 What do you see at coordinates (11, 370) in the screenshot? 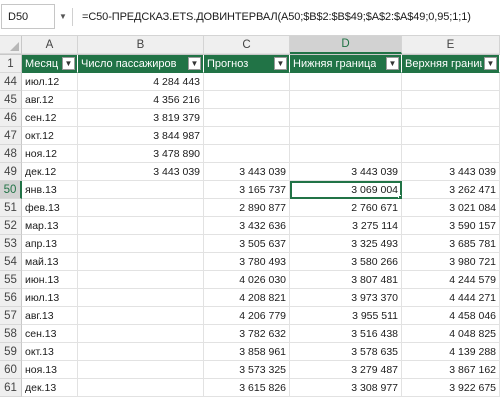
I see `row-header: 60` at bounding box center [11, 370].